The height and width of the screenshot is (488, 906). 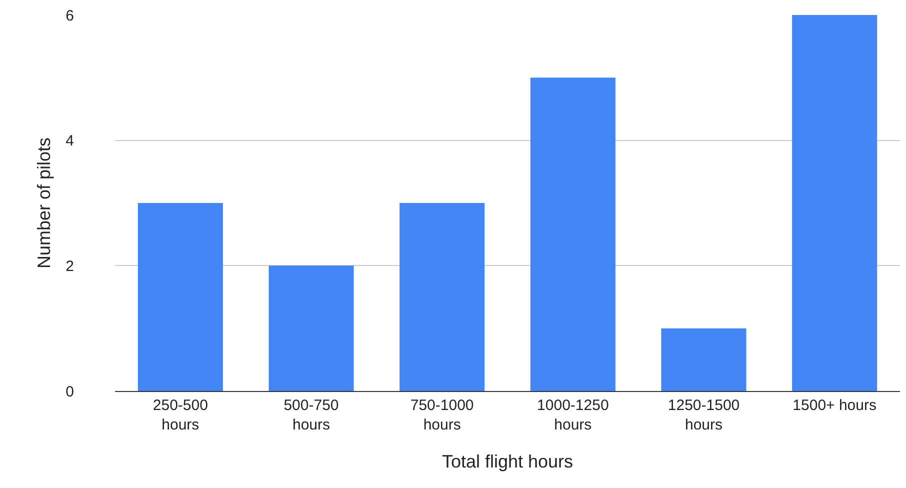 I want to click on y-tick-label: 2, so click(x=70, y=266).